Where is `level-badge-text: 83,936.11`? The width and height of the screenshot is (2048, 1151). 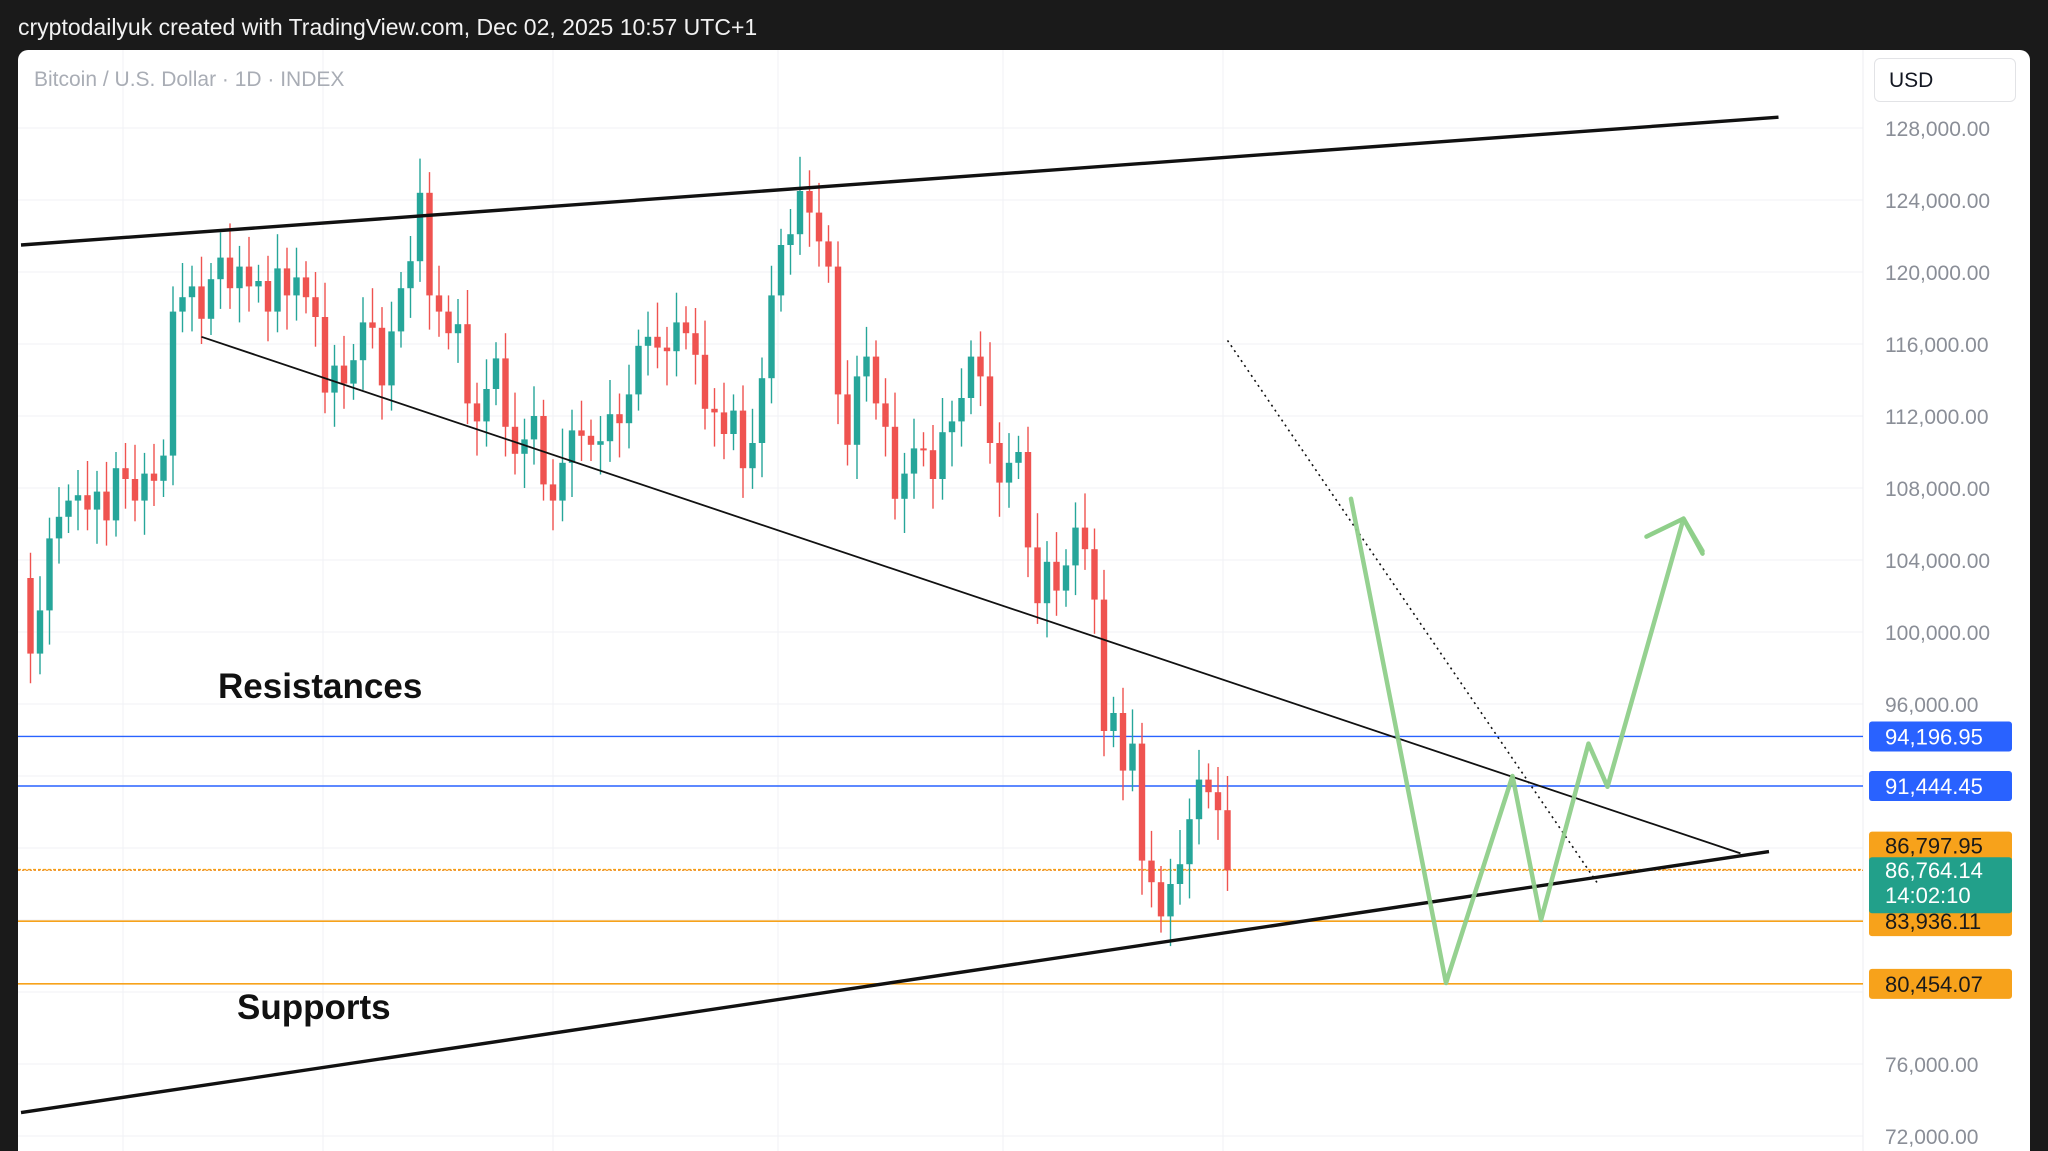 level-badge-text: 83,936.11 is located at coordinates (1933, 921).